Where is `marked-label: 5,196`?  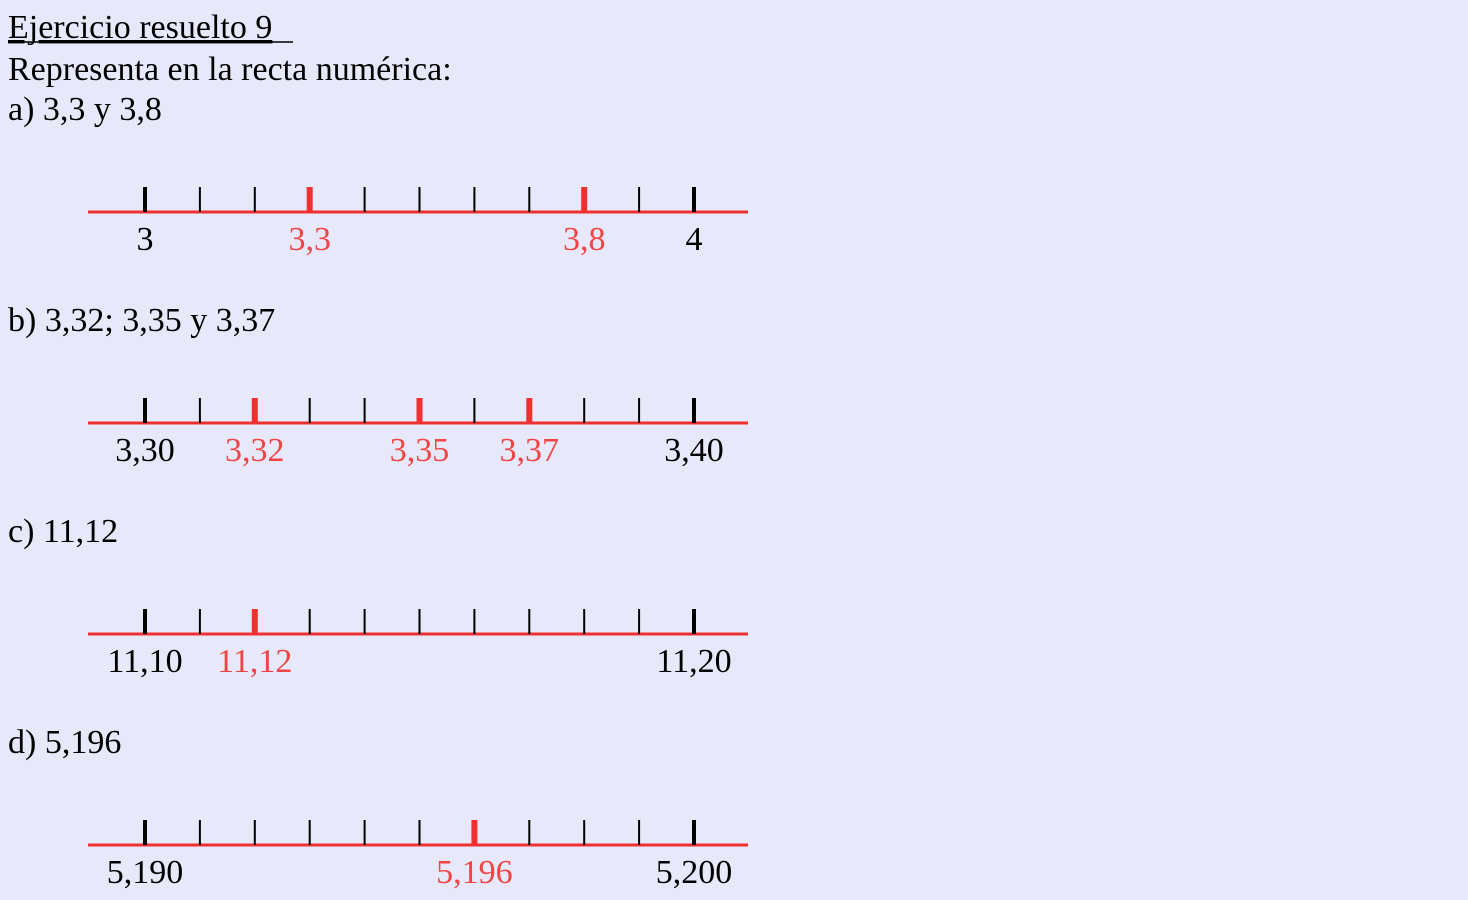 marked-label: 5,196 is located at coordinates (474, 872).